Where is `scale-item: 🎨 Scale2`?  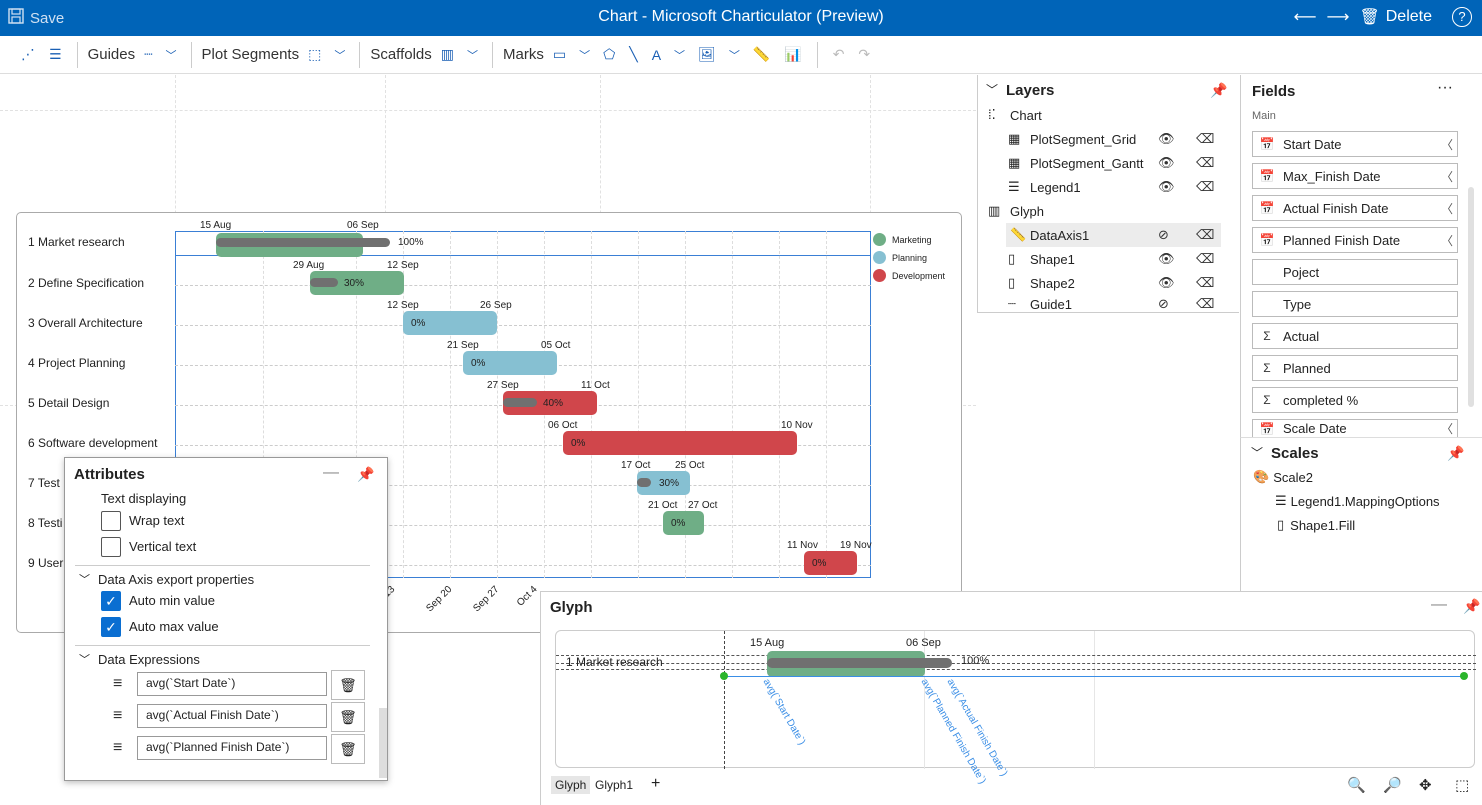 scale-item: 🎨 Scale2 is located at coordinates (1283, 477).